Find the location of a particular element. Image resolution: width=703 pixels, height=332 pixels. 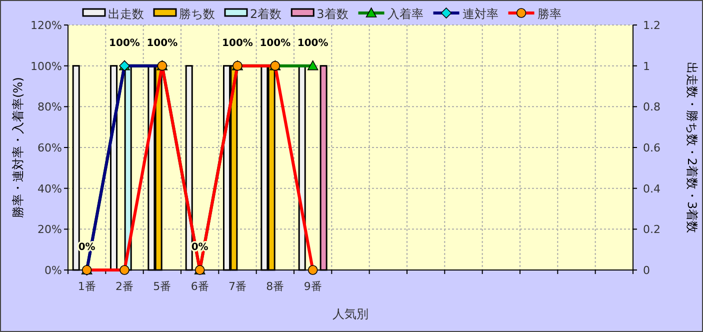

x-tick-label: 9番 is located at coordinates (313, 286).